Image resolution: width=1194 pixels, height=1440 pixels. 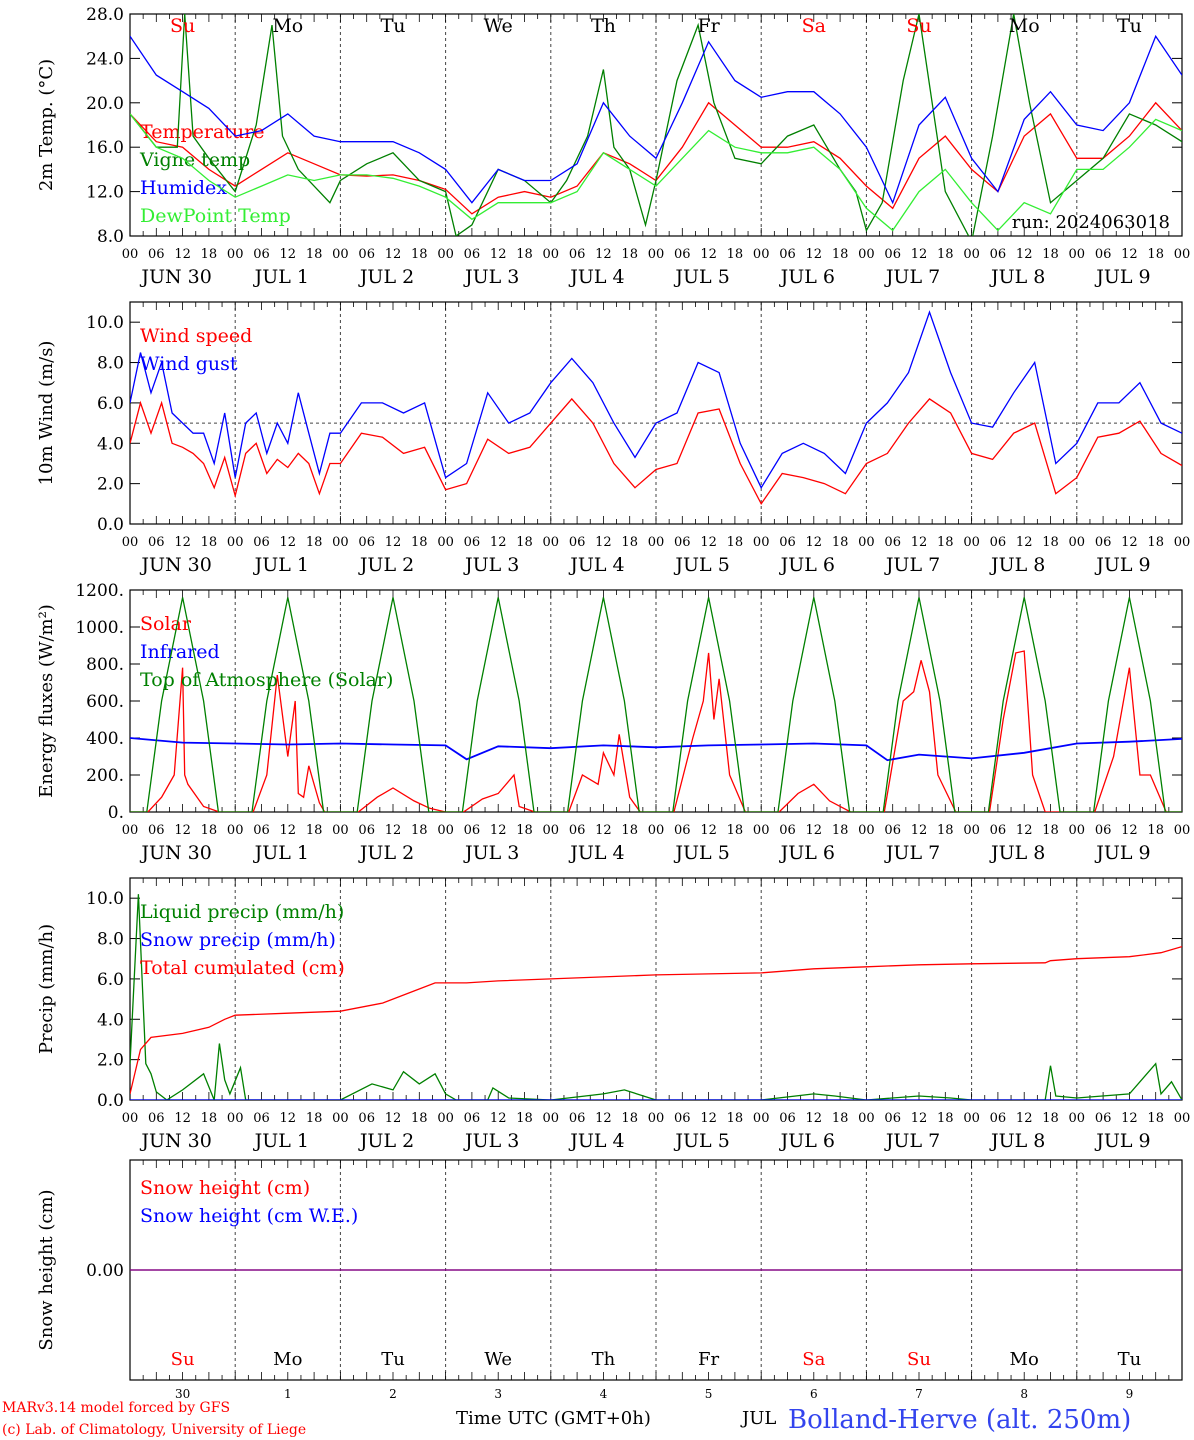 I want to click on y-tick-label: 8.0, so click(x=110, y=364).